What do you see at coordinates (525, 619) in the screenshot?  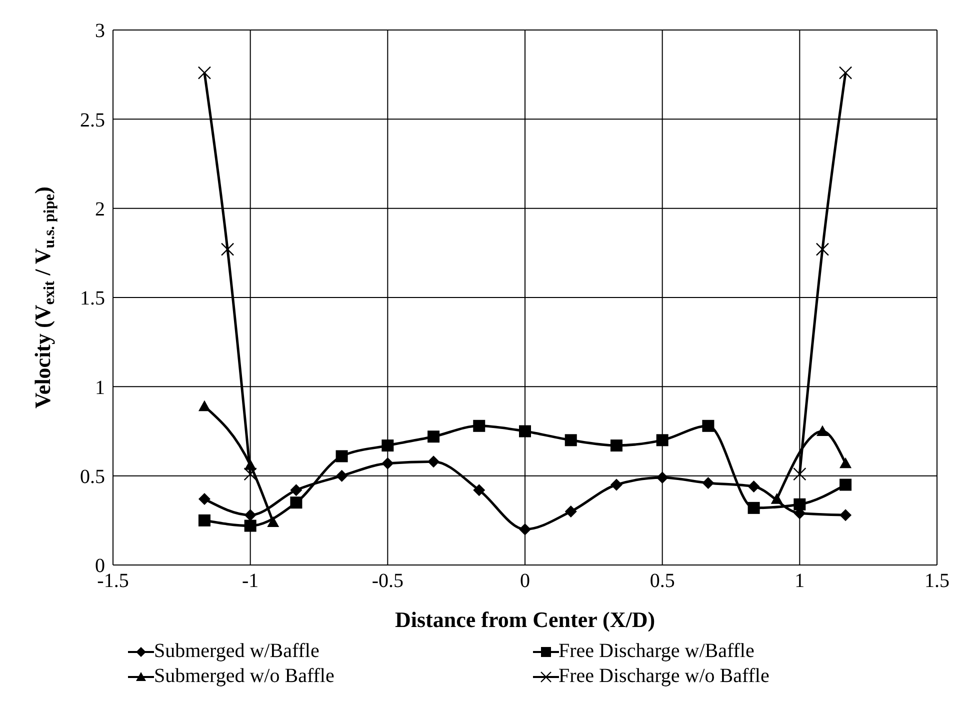 I see `x-axis-title: Distance from Center (X/D)` at bounding box center [525, 619].